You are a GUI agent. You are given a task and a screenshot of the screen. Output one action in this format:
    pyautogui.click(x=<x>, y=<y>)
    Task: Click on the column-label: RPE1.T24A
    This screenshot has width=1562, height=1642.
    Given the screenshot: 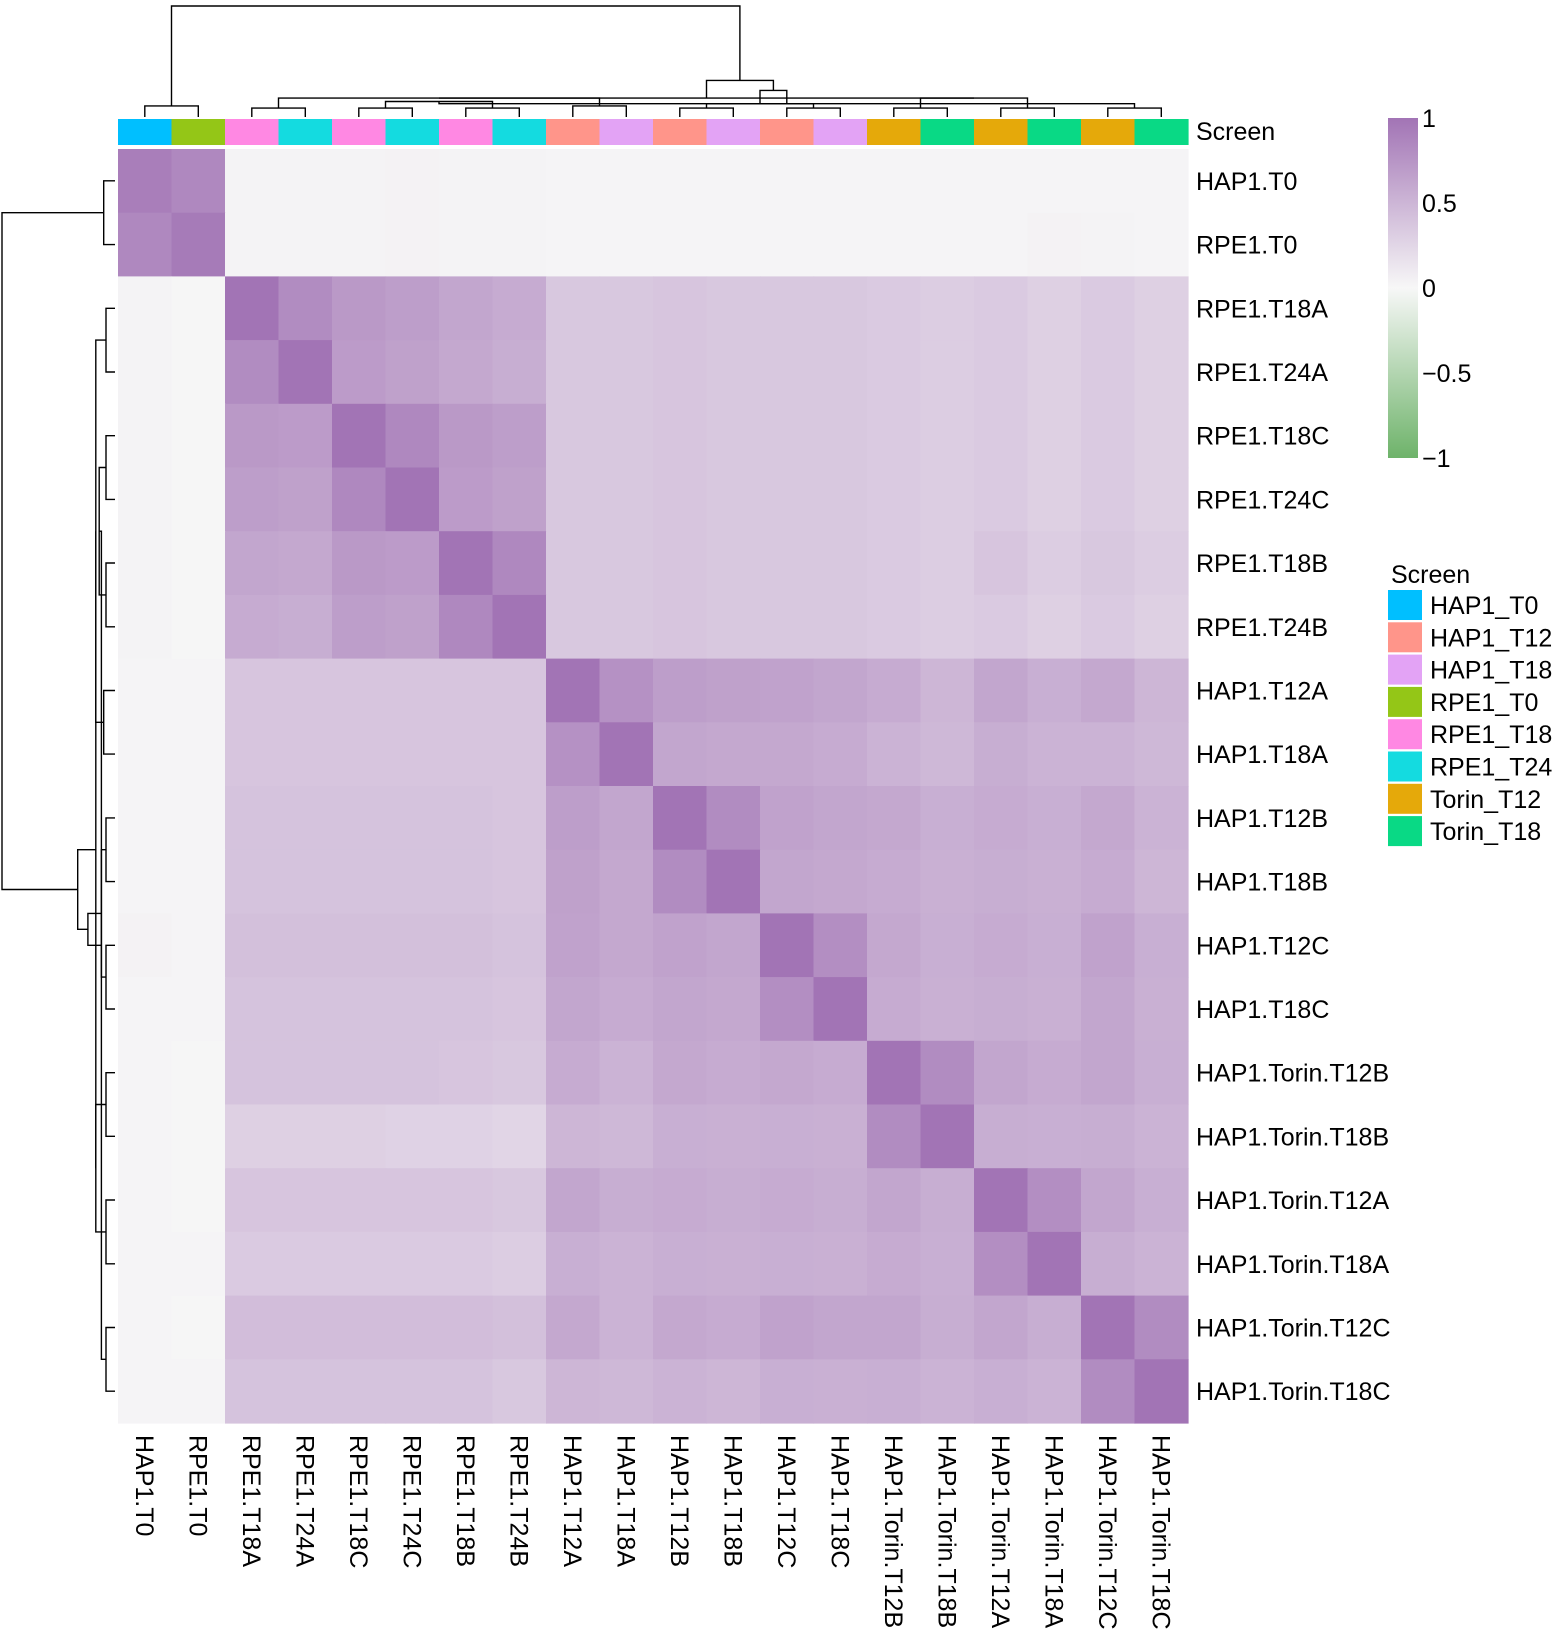 What is the action you would take?
    pyautogui.click(x=304, y=1501)
    